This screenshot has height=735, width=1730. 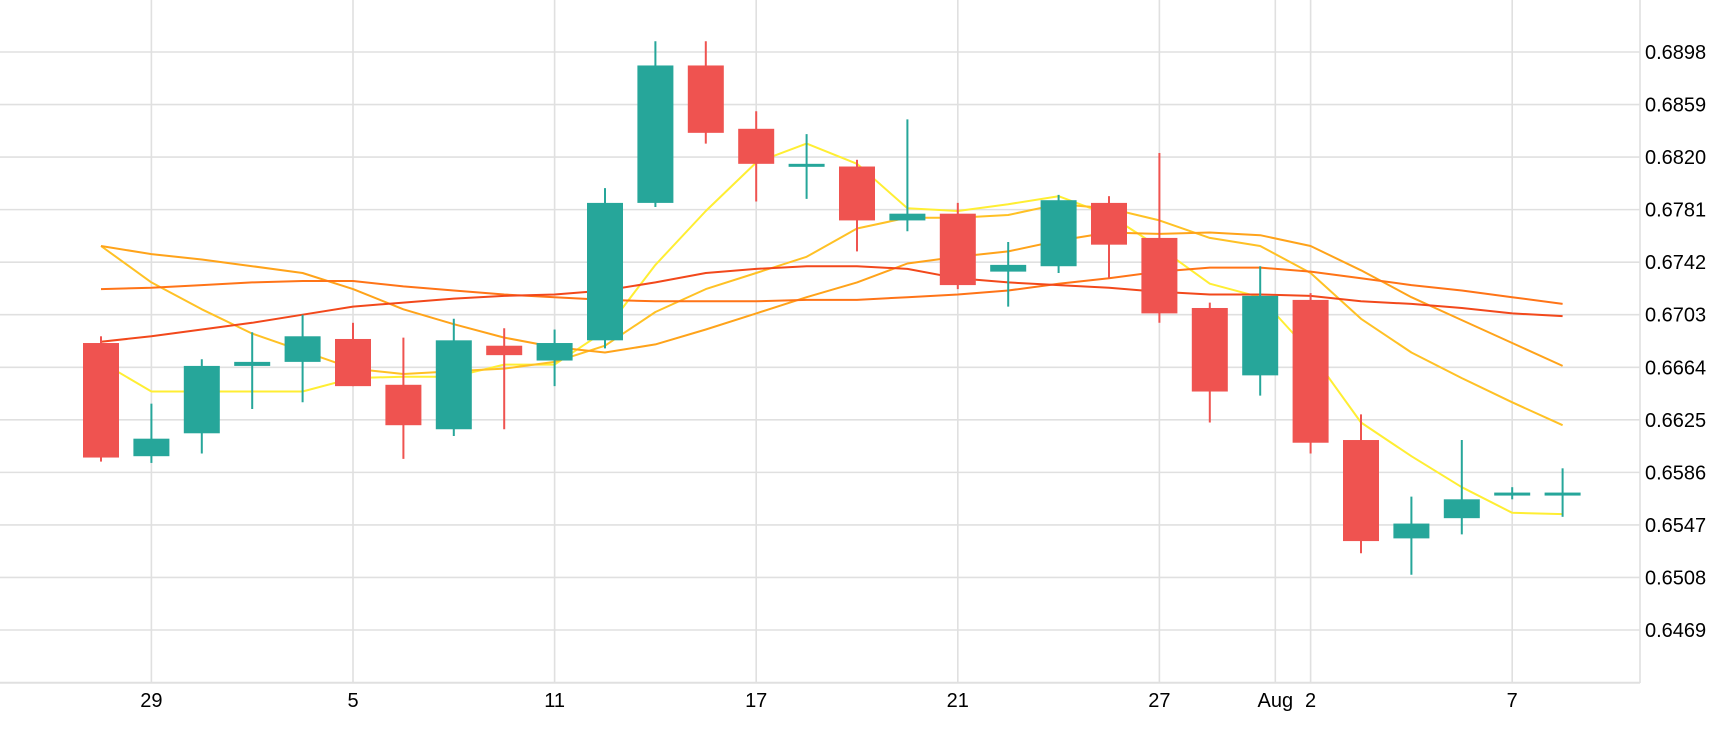 I want to click on y-tick-label: 0.6625, so click(x=1675, y=421).